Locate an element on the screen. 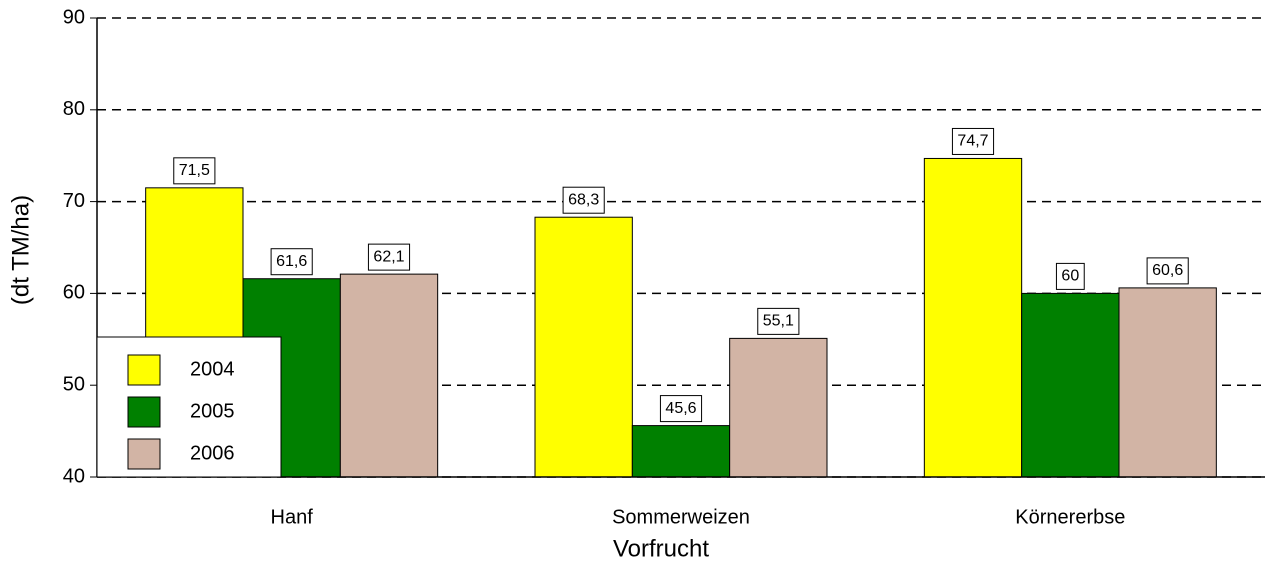 This screenshot has height=565, width=1266. x-tick-label: Körnererbse is located at coordinates (1070, 517).